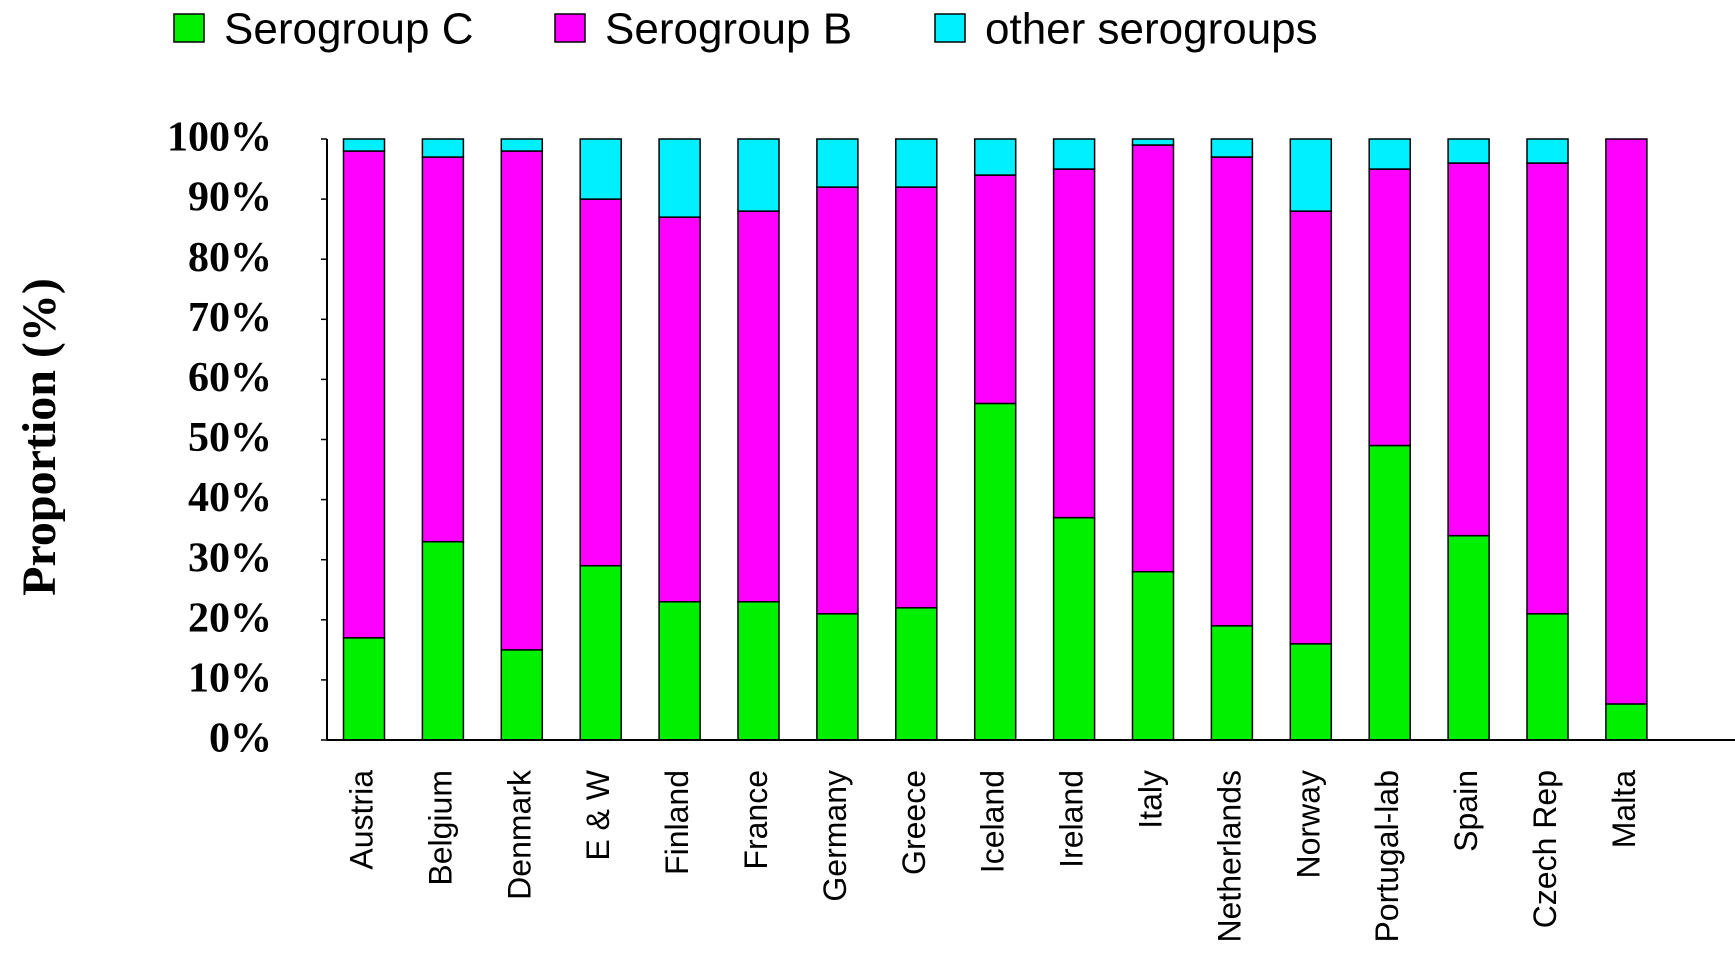  Describe the element at coordinates (230, 679) in the screenshot. I see `y-tick-label: 10%` at that location.